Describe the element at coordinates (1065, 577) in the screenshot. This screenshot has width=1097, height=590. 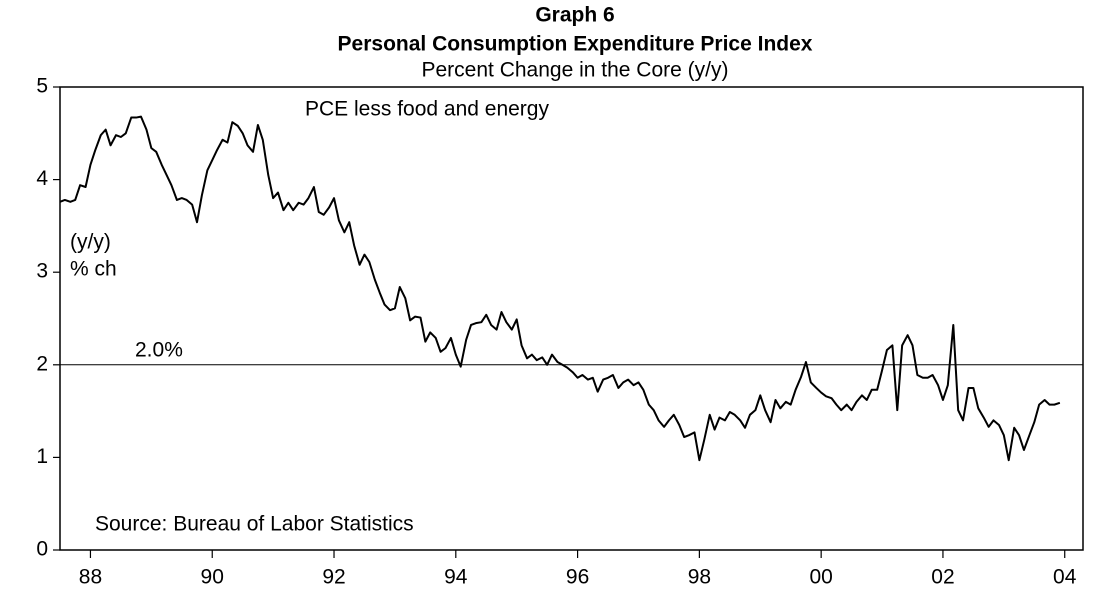
I see `x-tick-label: 04` at that location.